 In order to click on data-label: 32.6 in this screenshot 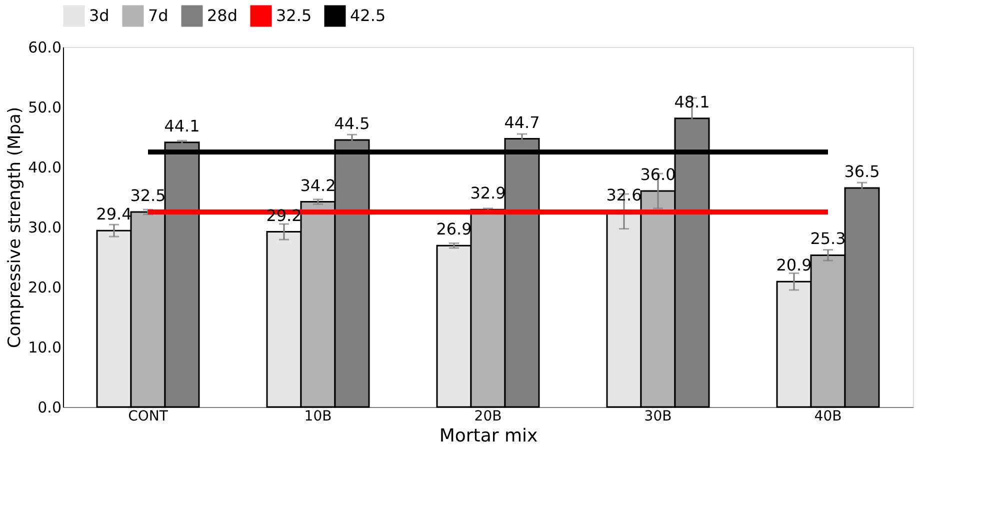, I will do `click(624, 194)`.